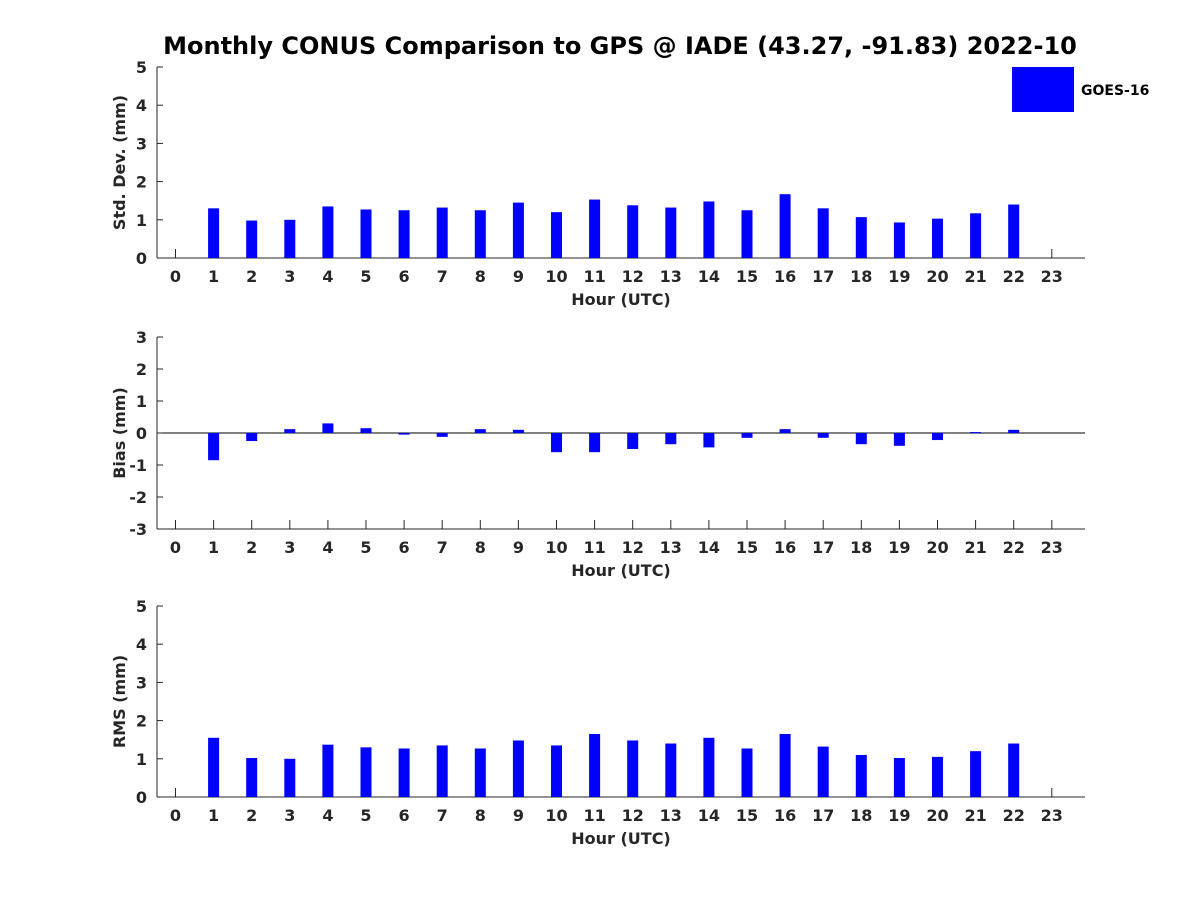 The width and height of the screenshot is (1200, 900). What do you see at coordinates (119, 433) in the screenshot?
I see `y-axis-label: Bias (mm)` at bounding box center [119, 433].